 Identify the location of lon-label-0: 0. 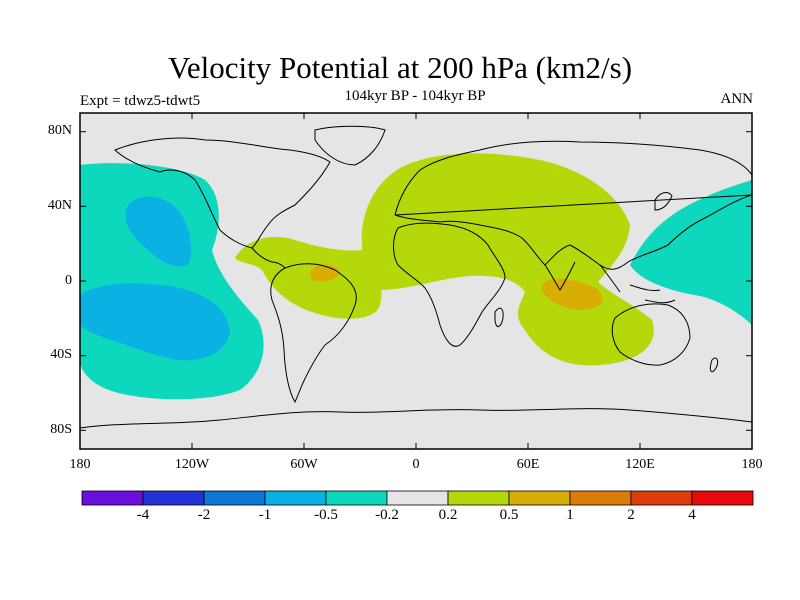
(416, 464).